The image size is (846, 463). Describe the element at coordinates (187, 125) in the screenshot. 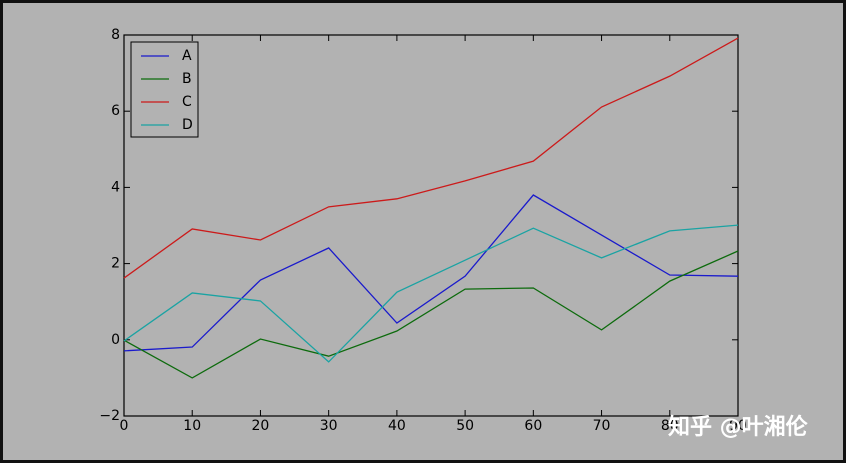

I see `legend-label: D` at that location.